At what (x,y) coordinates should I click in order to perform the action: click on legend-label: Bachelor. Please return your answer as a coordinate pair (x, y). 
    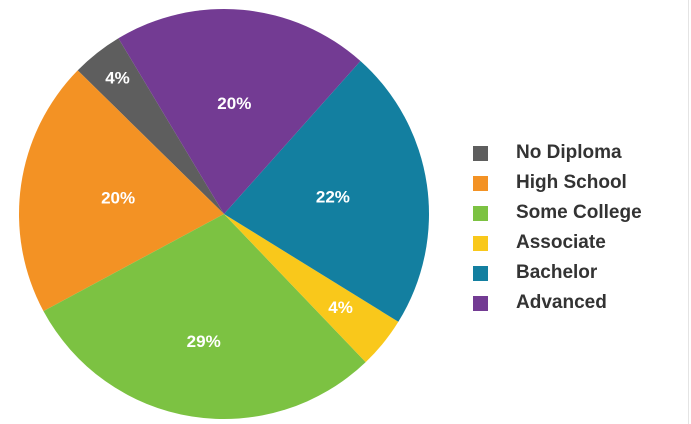
    Looking at the image, I should click on (557, 272).